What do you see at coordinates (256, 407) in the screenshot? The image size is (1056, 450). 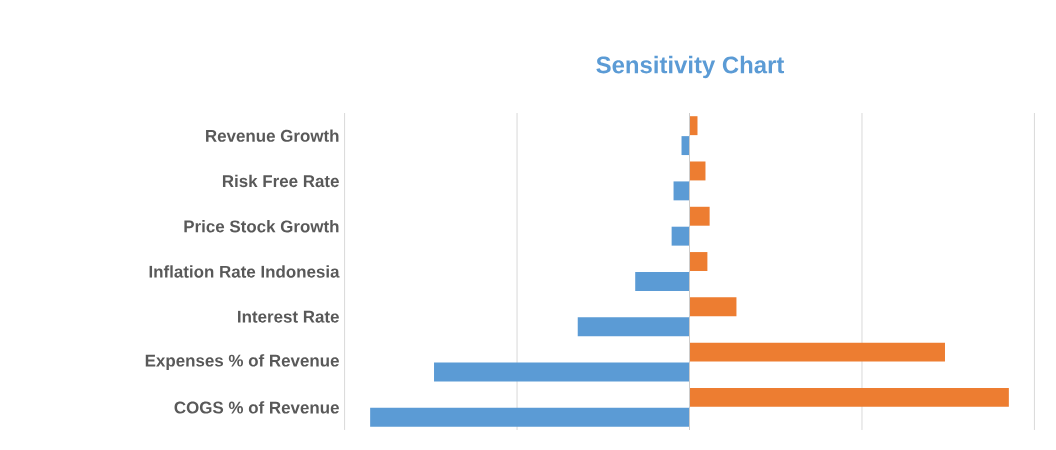 I see `y-tick-label: COGS % of Revenue` at bounding box center [256, 407].